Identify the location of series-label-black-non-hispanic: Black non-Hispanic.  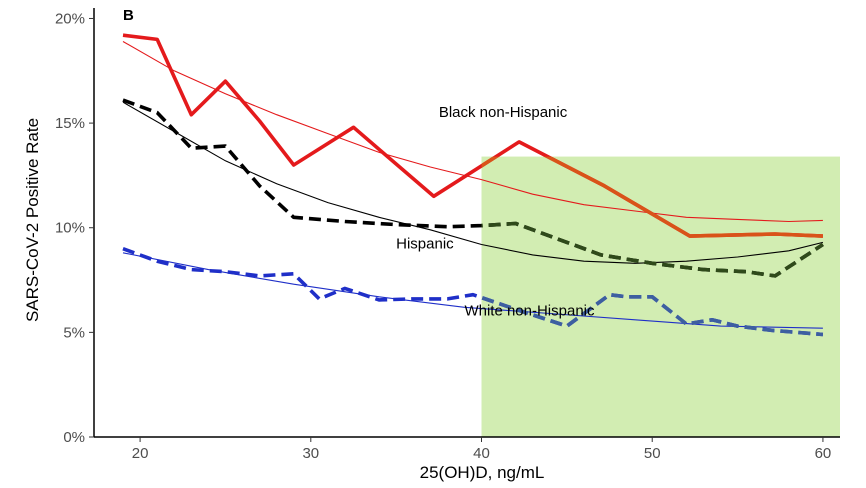
(503, 112).